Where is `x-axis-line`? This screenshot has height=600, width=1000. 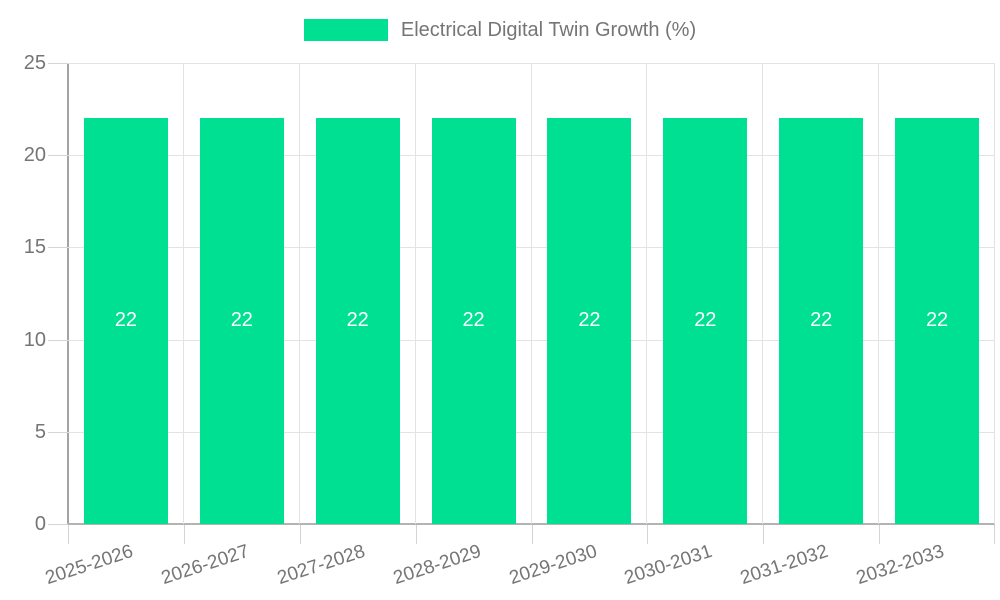 x-axis-line is located at coordinates (531, 524).